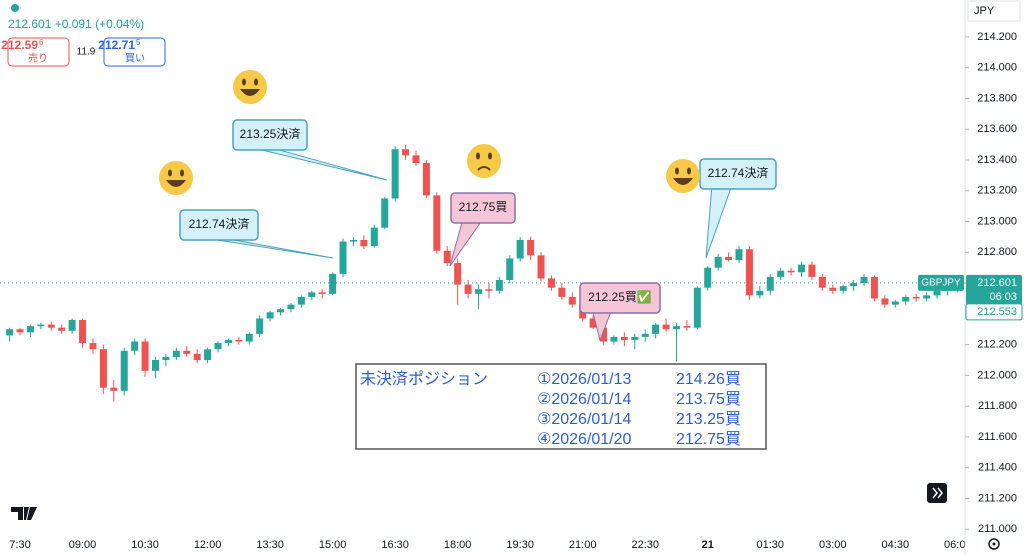  What do you see at coordinates (138, 42) in the screenshot?
I see `buy-sup: 5` at bounding box center [138, 42].